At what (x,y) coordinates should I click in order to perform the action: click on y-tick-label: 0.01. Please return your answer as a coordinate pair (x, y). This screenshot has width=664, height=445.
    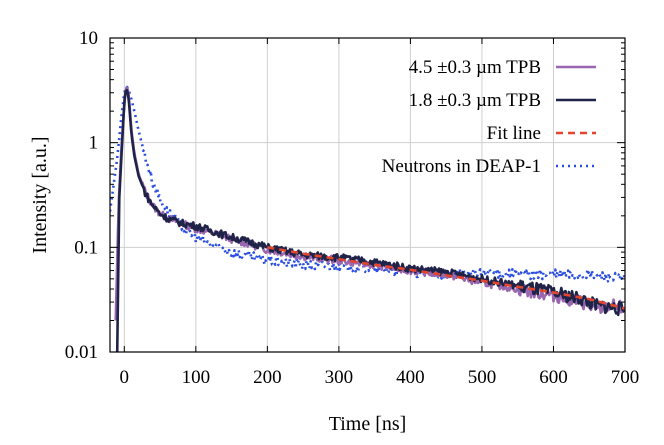
    Looking at the image, I should click on (81, 352).